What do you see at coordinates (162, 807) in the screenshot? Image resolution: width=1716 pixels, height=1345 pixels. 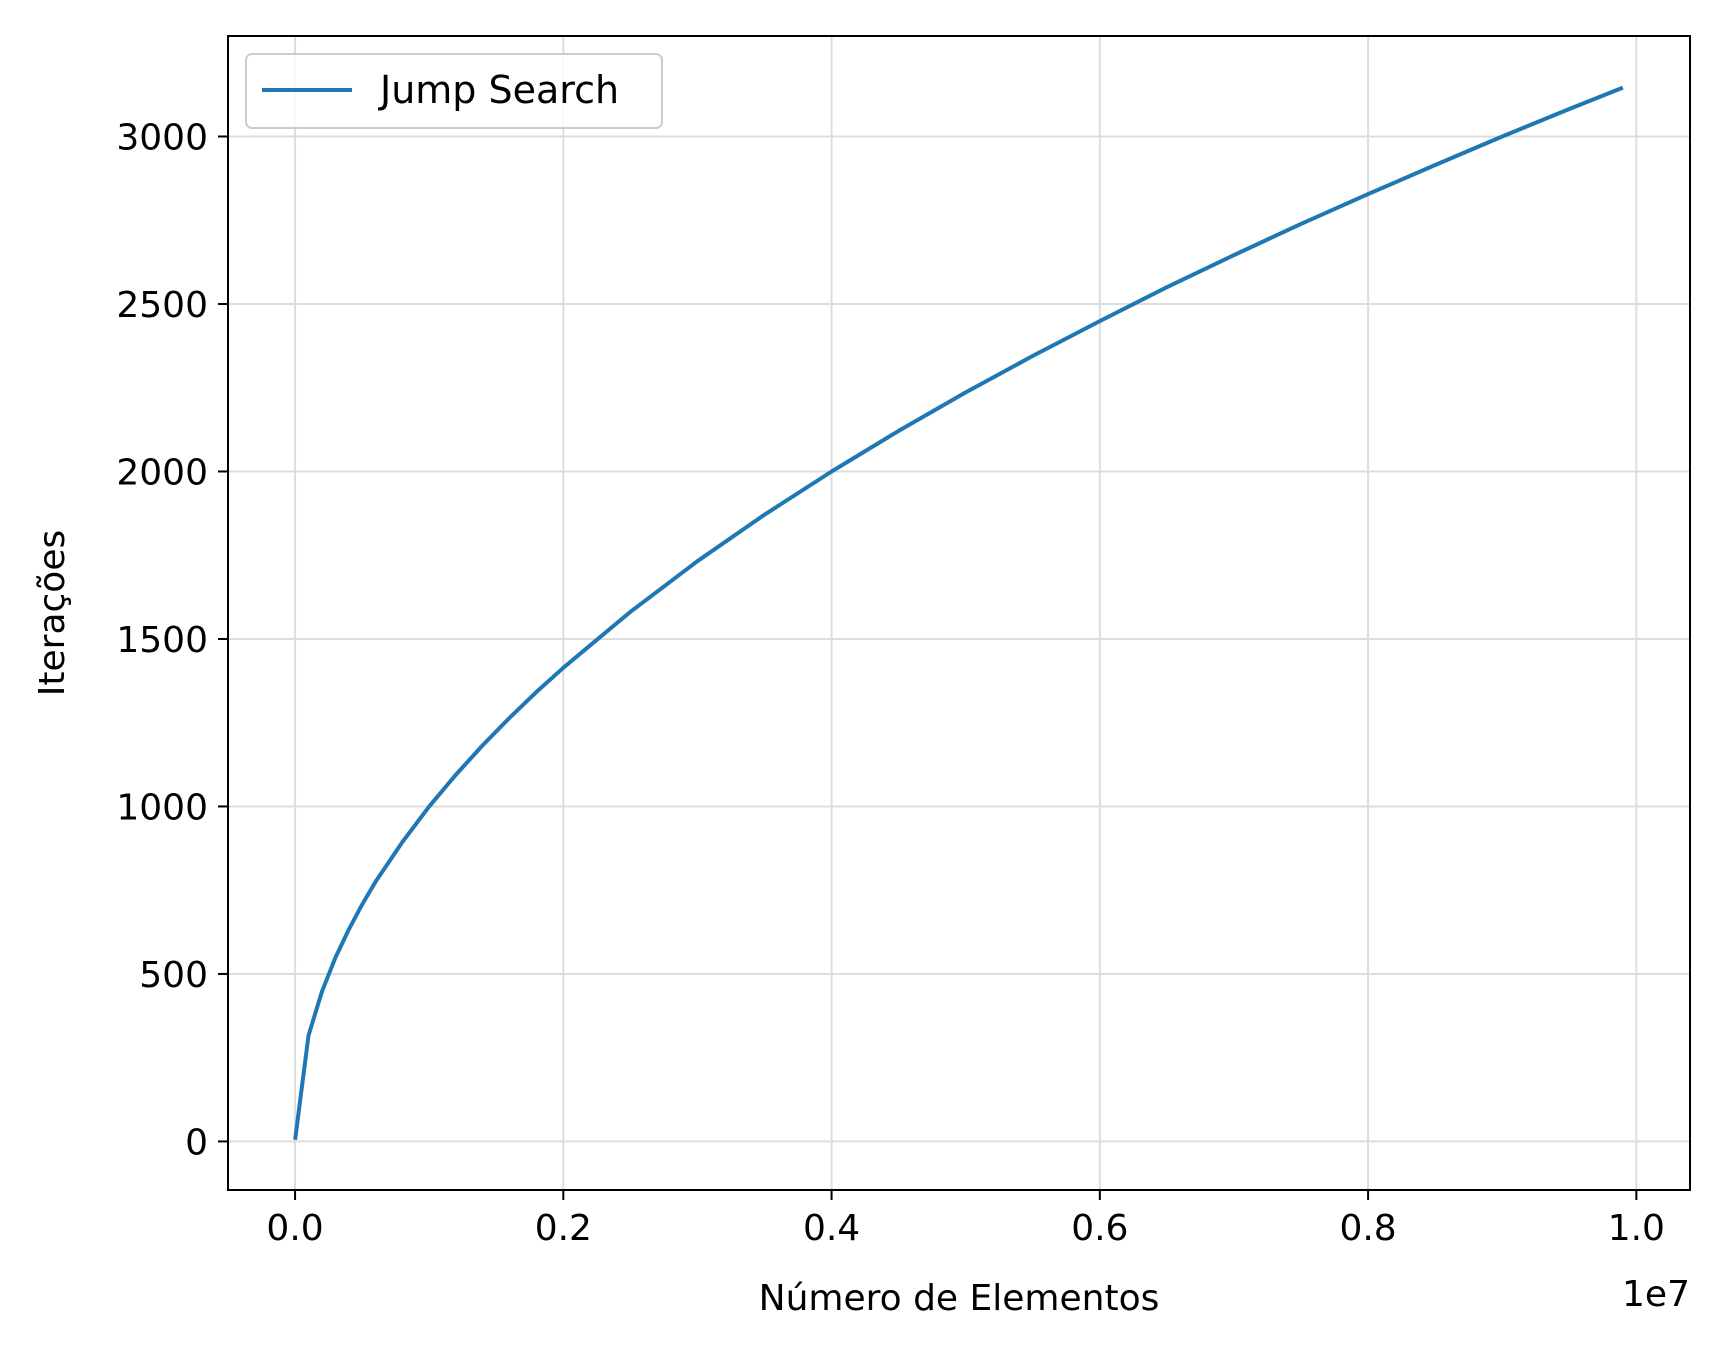 I see `y-tick-label: 1000` at bounding box center [162, 807].